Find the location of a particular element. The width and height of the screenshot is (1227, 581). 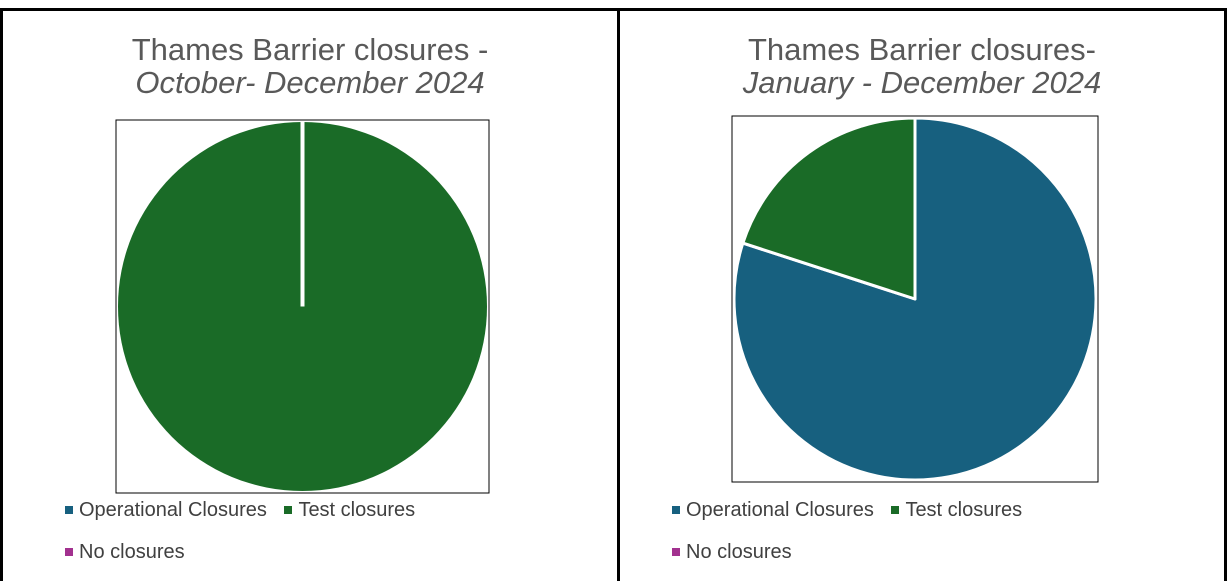

chart-title-line-1: Thames Barrier closures - is located at coordinates (310, 49).